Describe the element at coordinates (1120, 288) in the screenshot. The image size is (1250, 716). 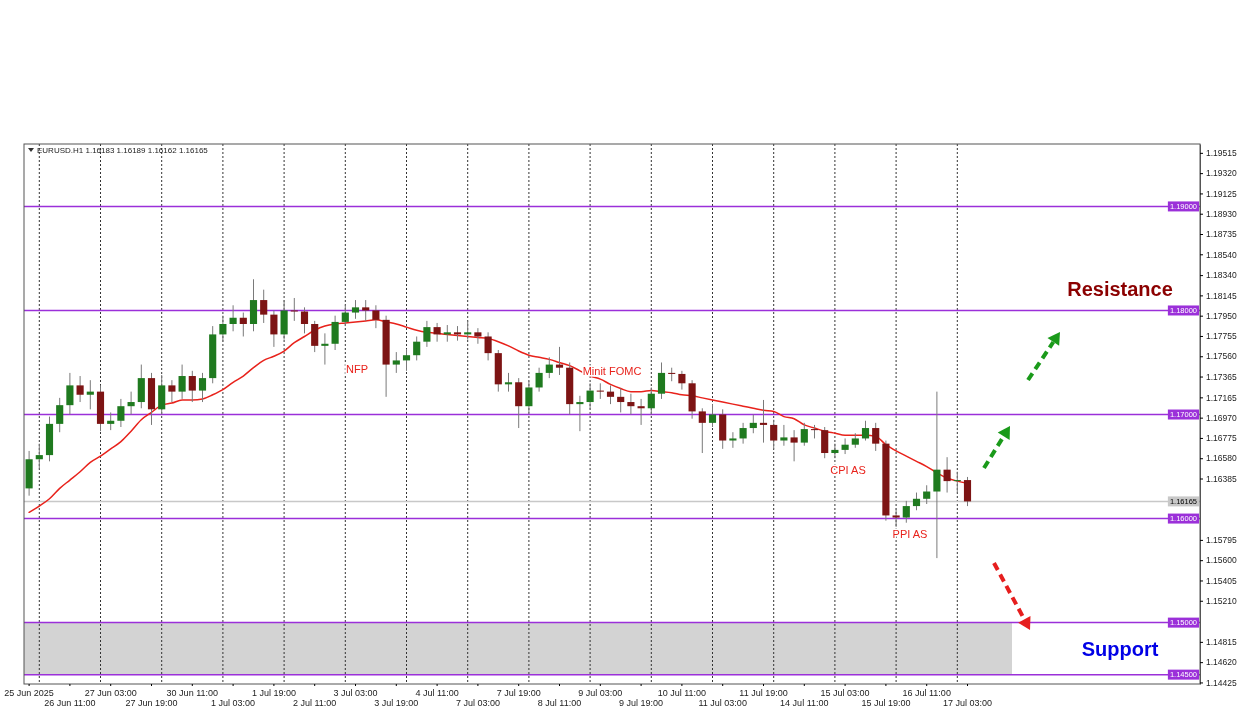
I see `text: Resistance` at that location.